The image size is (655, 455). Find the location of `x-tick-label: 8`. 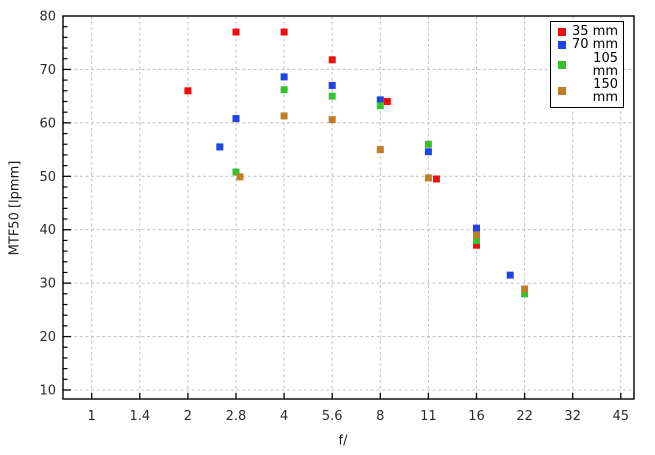

x-tick-label: 8 is located at coordinates (380, 416).